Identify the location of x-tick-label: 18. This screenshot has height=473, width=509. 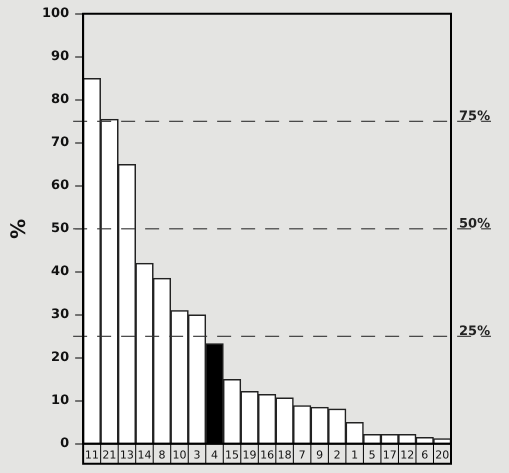
(285, 455).